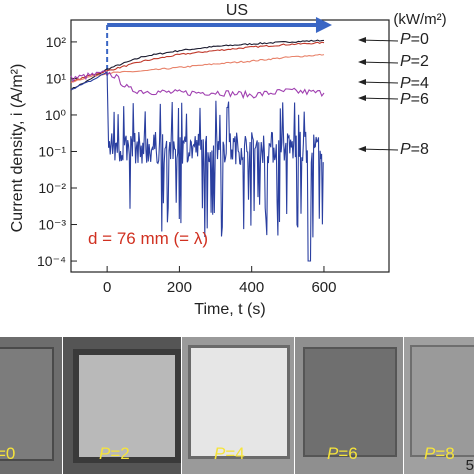 Image resolution: width=474 pixels, height=474 pixels. I want to click on x-tick-label: 0, so click(107, 287).